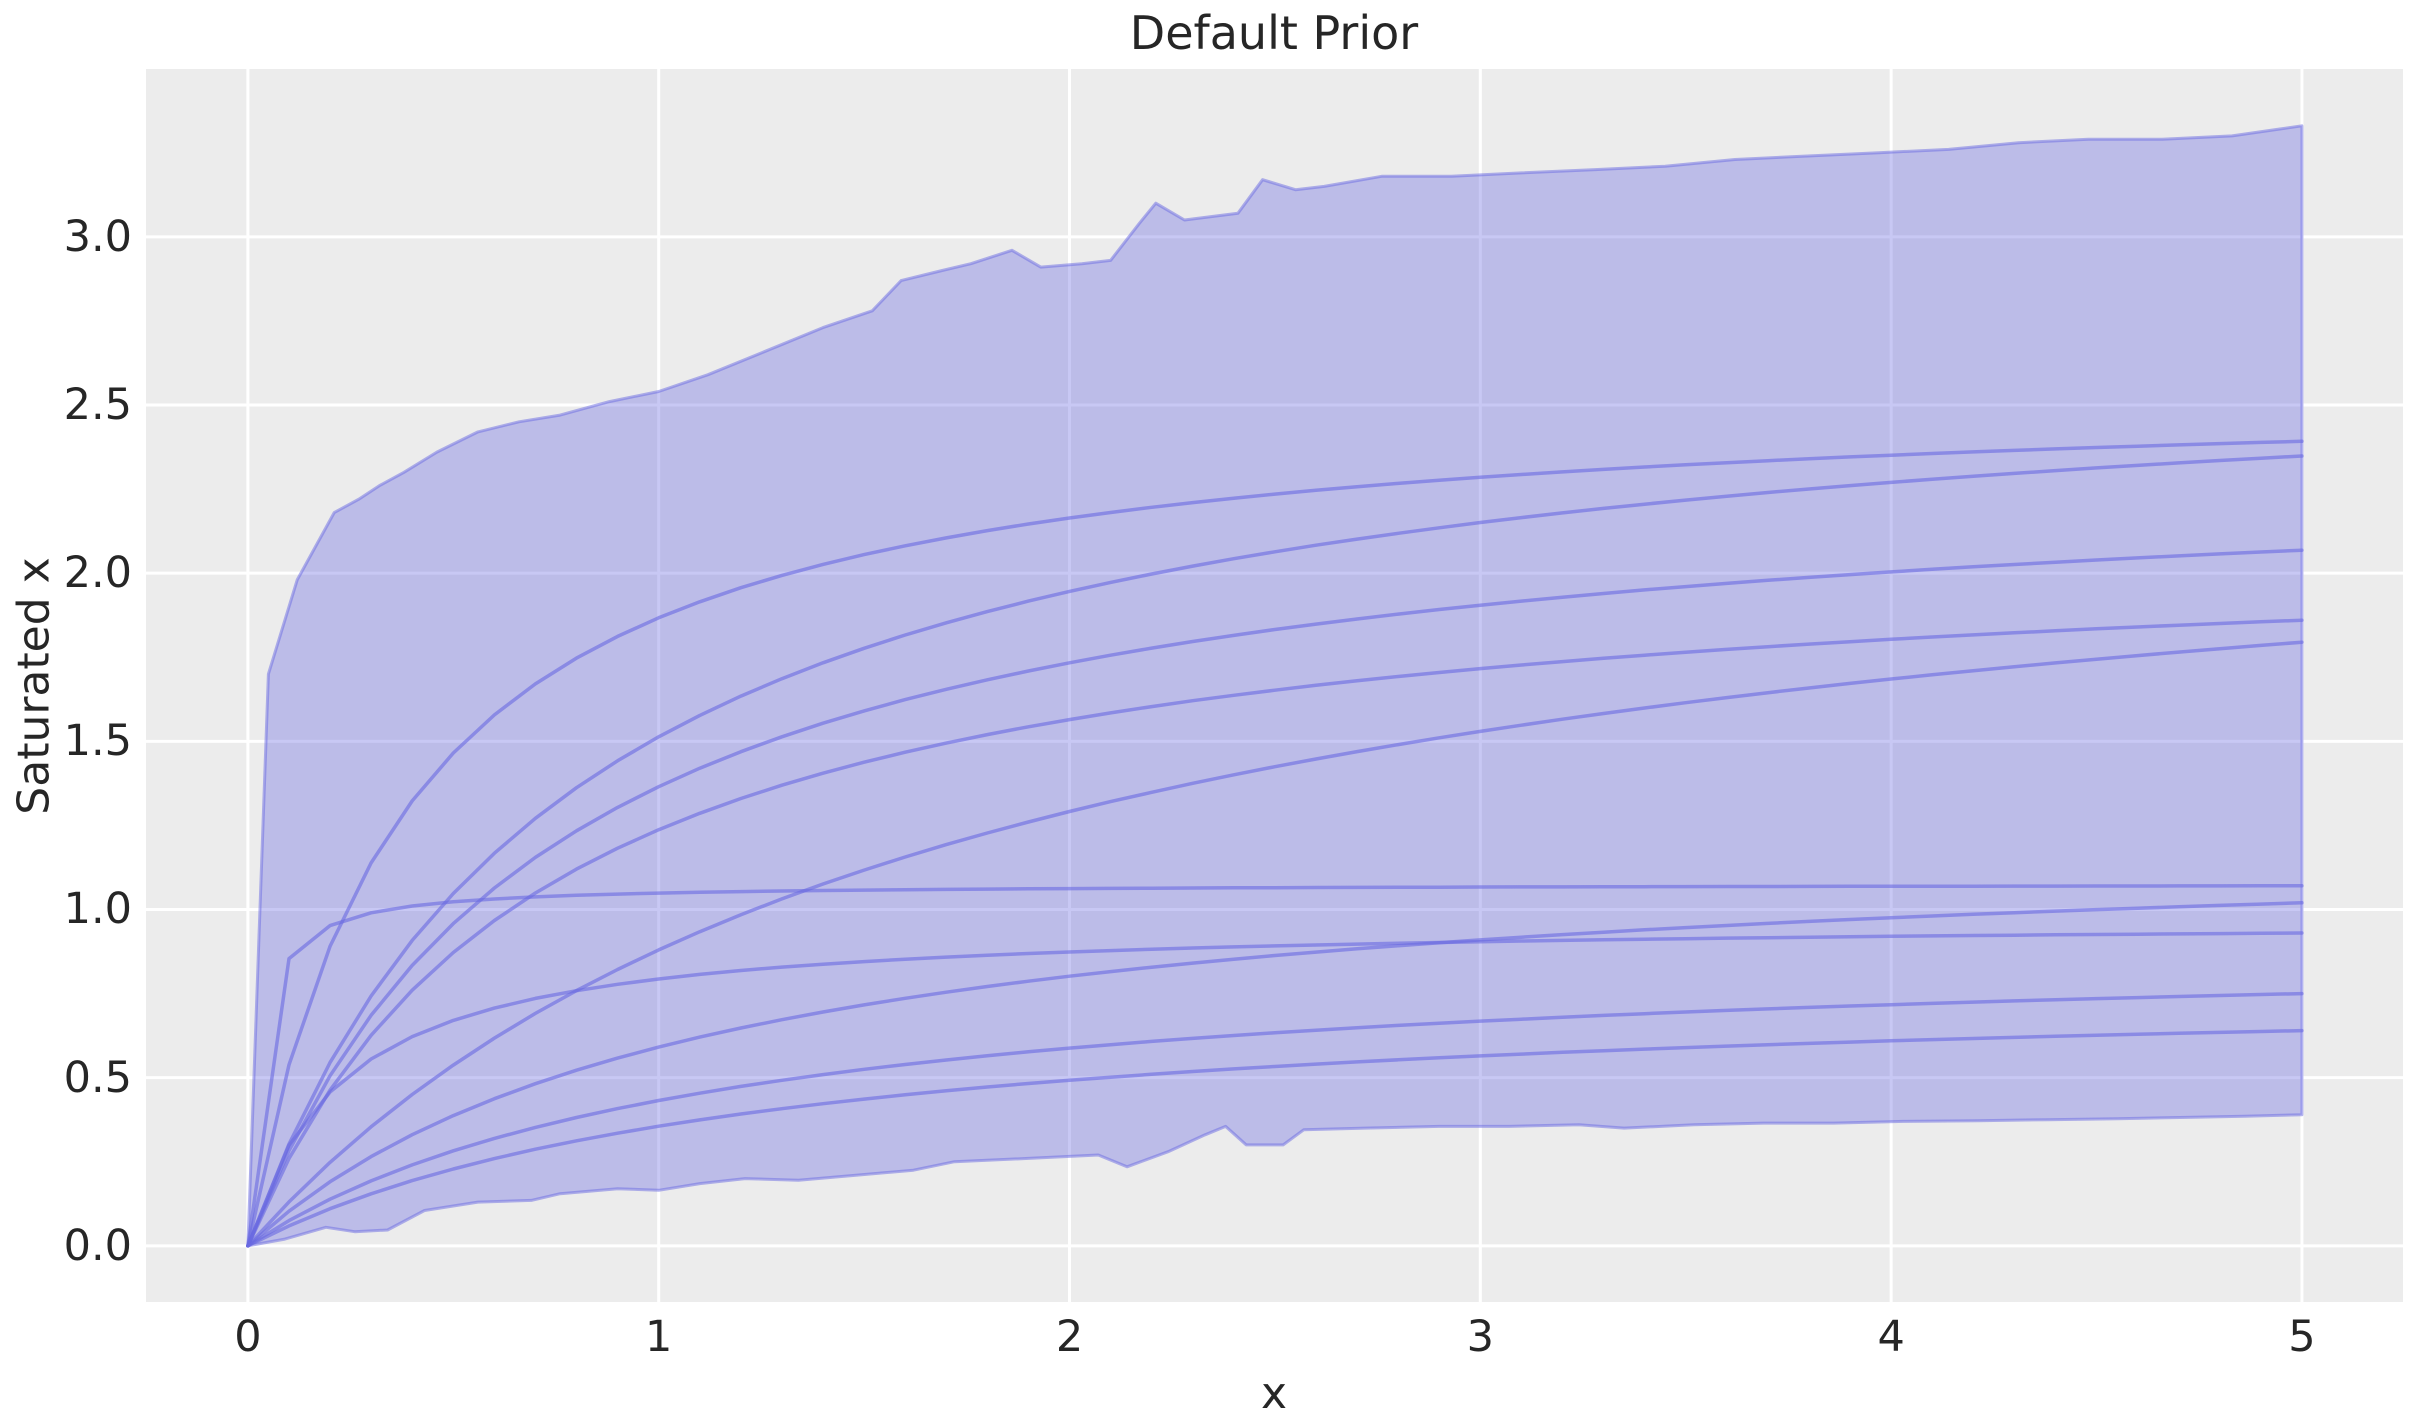 The height and width of the screenshot is (1423, 2423). What do you see at coordinates (97, 573) in the screenshot?
I see `y-tick-label: 2.0` at bounding box center [97, 573].